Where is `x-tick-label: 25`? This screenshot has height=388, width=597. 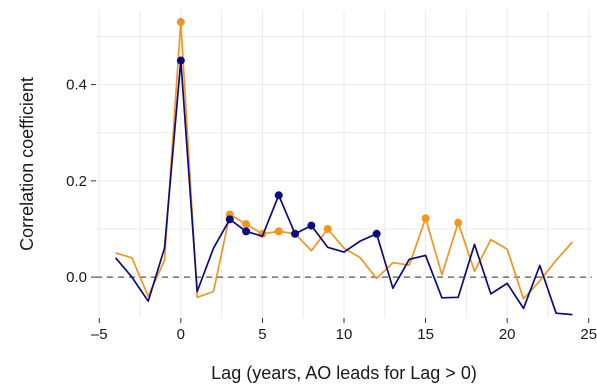
x-tick-label: 25 is located at coordinates (588, 334).